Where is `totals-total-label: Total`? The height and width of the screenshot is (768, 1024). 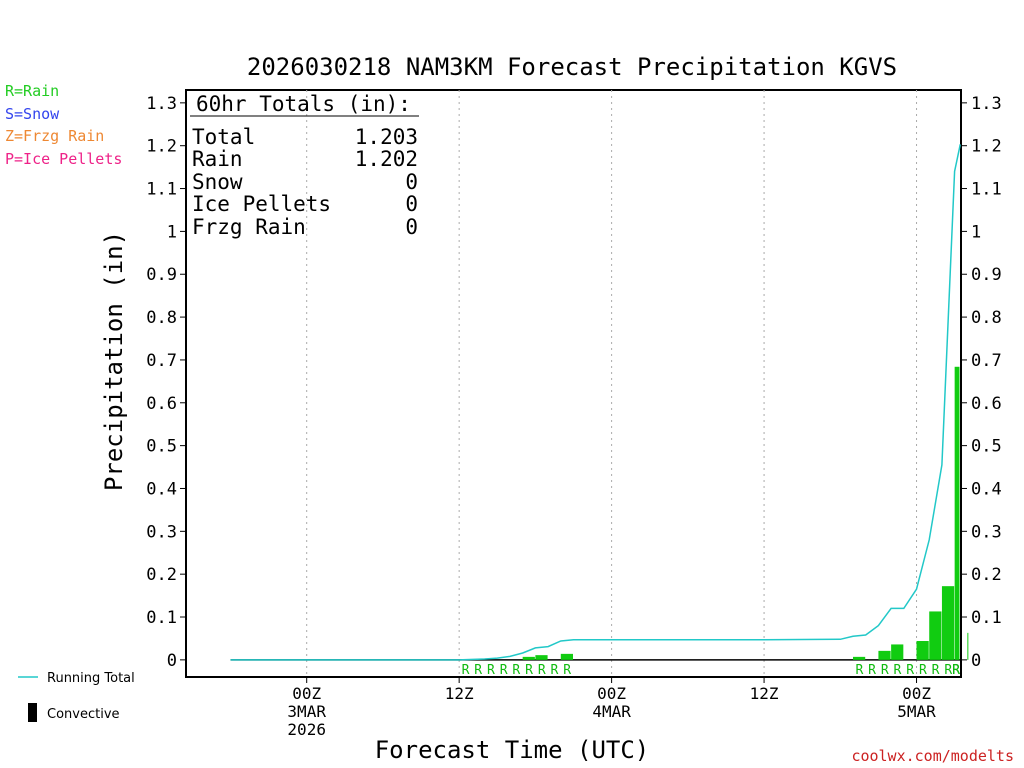
totals-total-label: Total is located at coordinates (223, 137).